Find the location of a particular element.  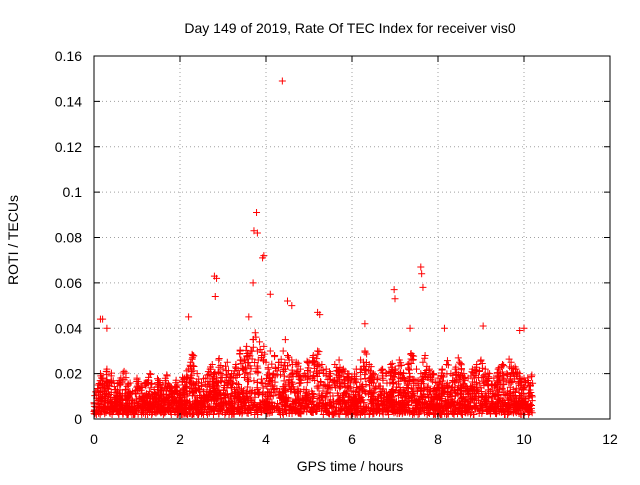

x-tick-label: 8 is located at coordinates (438, 439).